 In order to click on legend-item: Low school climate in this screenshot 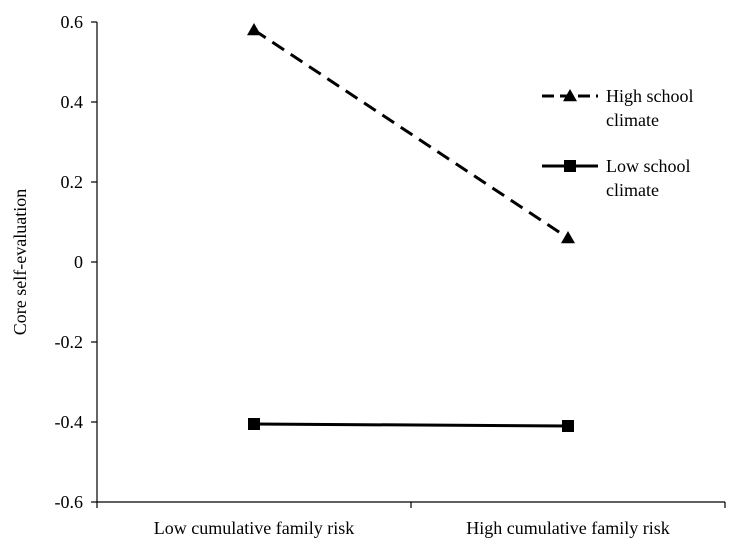, I will do `click(616, 178)`.